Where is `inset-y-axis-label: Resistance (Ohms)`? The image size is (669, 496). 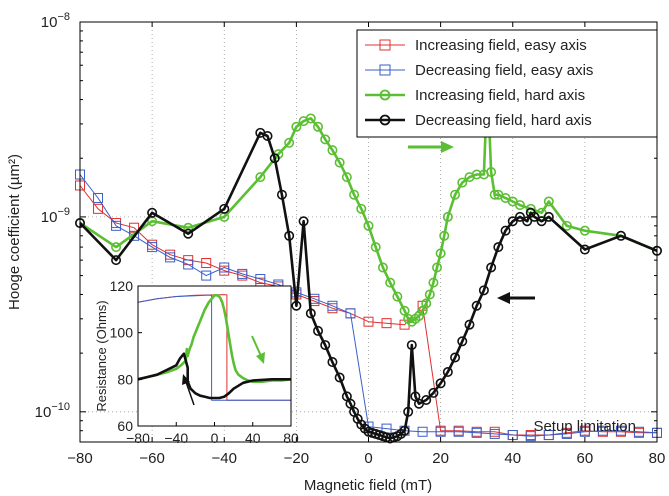 inset-y-axis-label: Resistance (Ohms) is located at coordinates (101, 355).